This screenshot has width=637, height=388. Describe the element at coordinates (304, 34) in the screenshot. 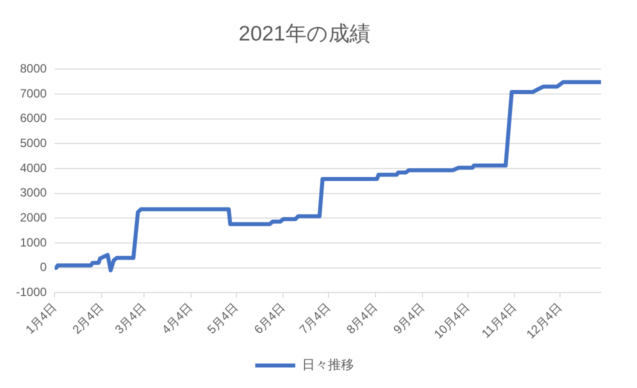

I see `chart-title: 2021年の成績` at that location.